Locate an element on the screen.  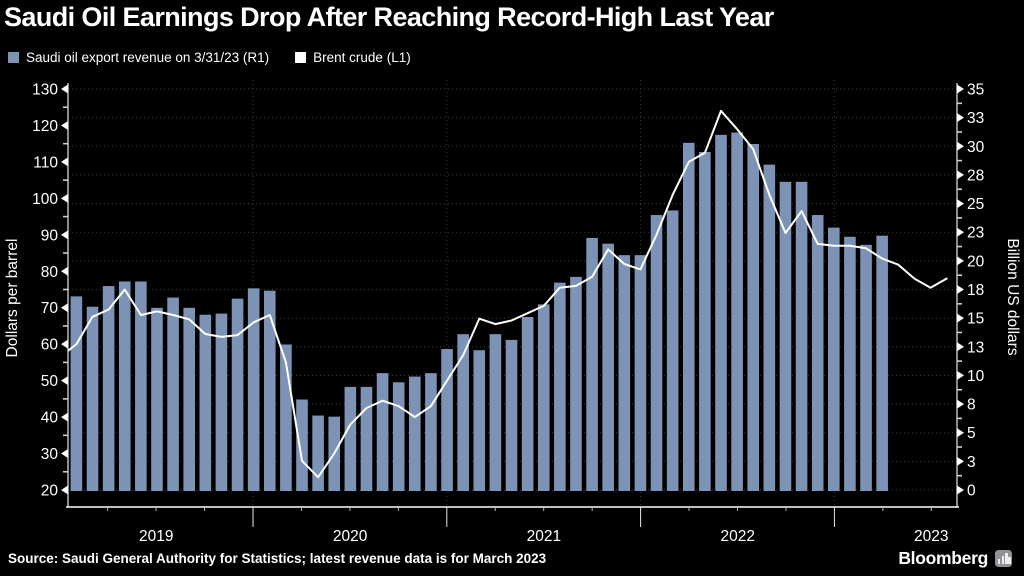
legend-swatch is located at coordinates (13, 57).